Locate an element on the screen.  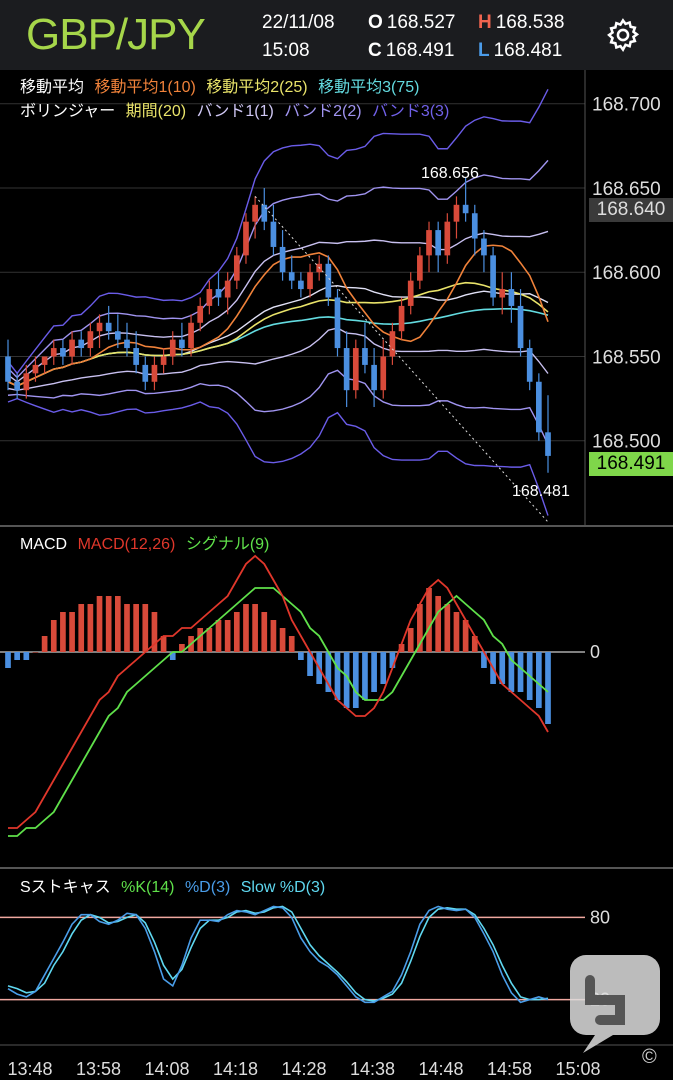
x-tick-label: 15:08 is located at coordinates (577, 1069).